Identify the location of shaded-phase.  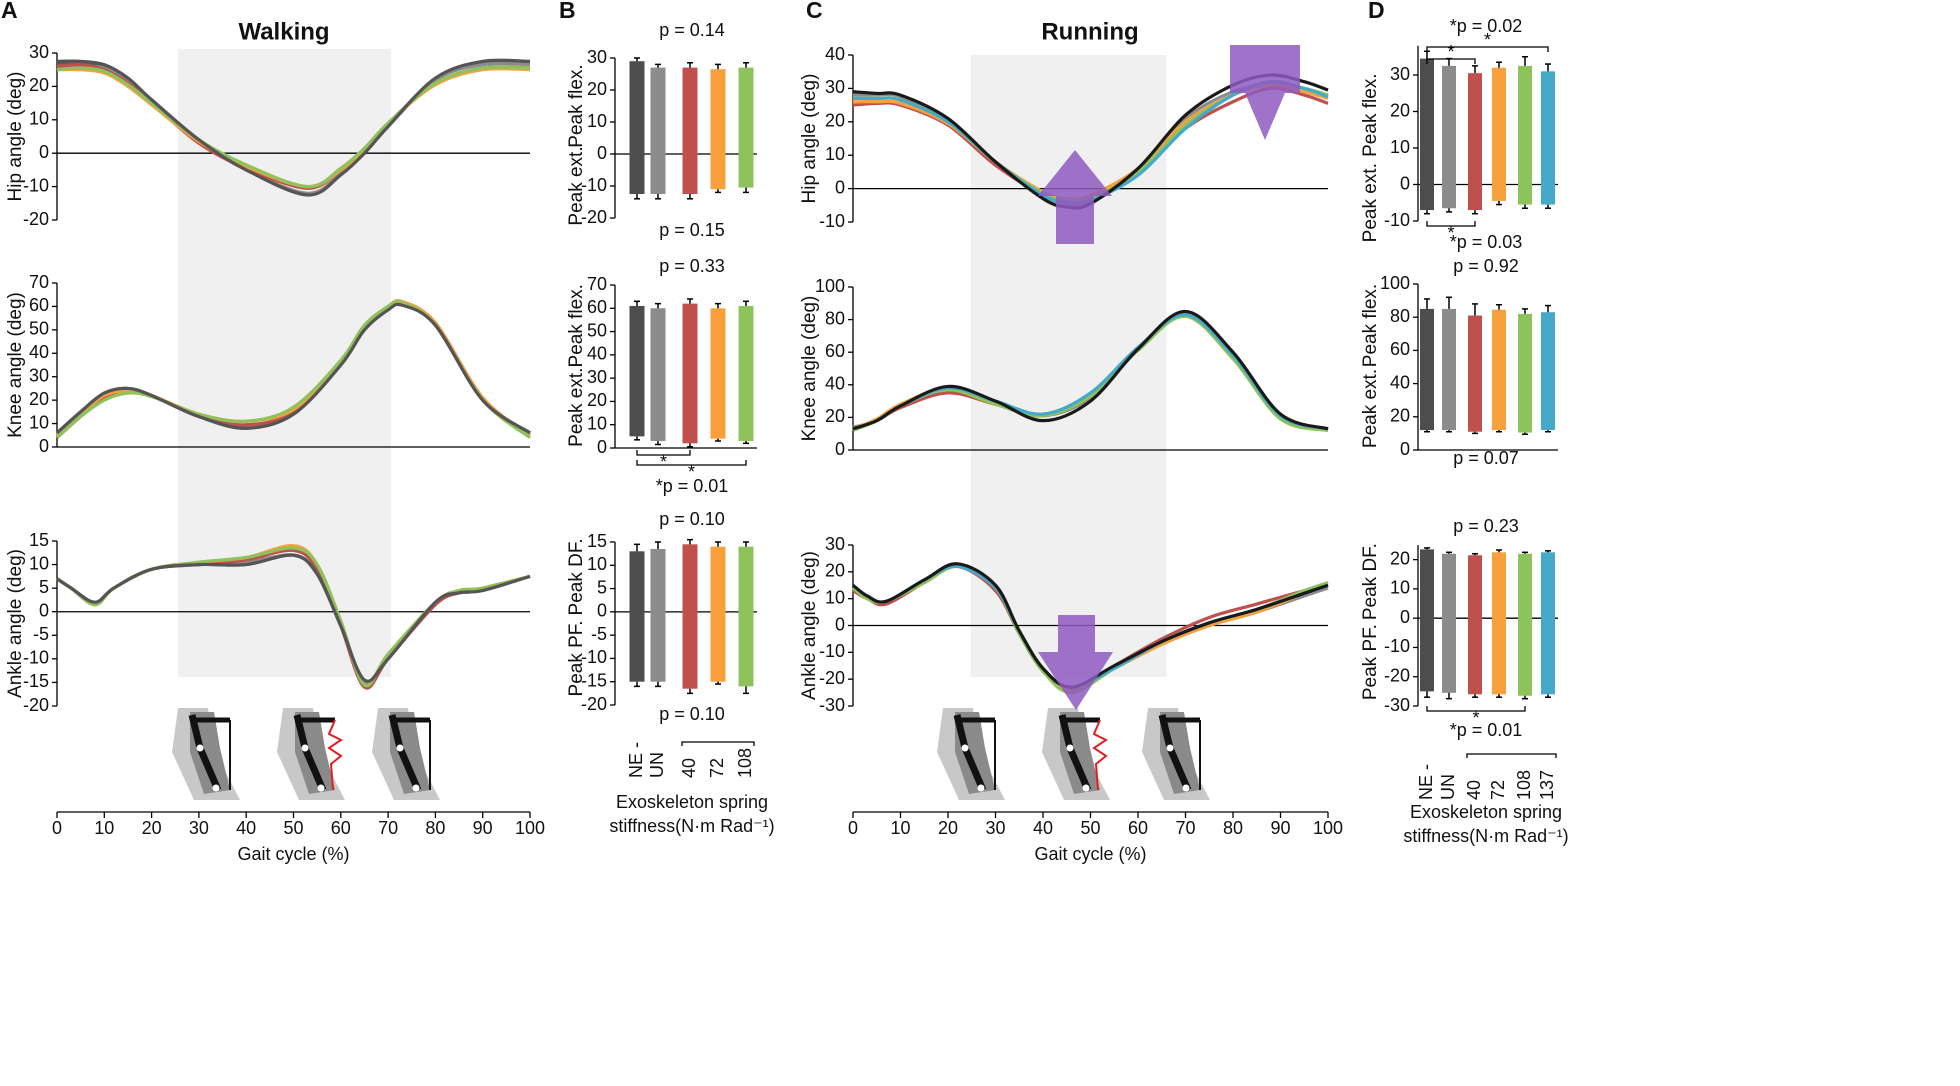
(1068, 366).